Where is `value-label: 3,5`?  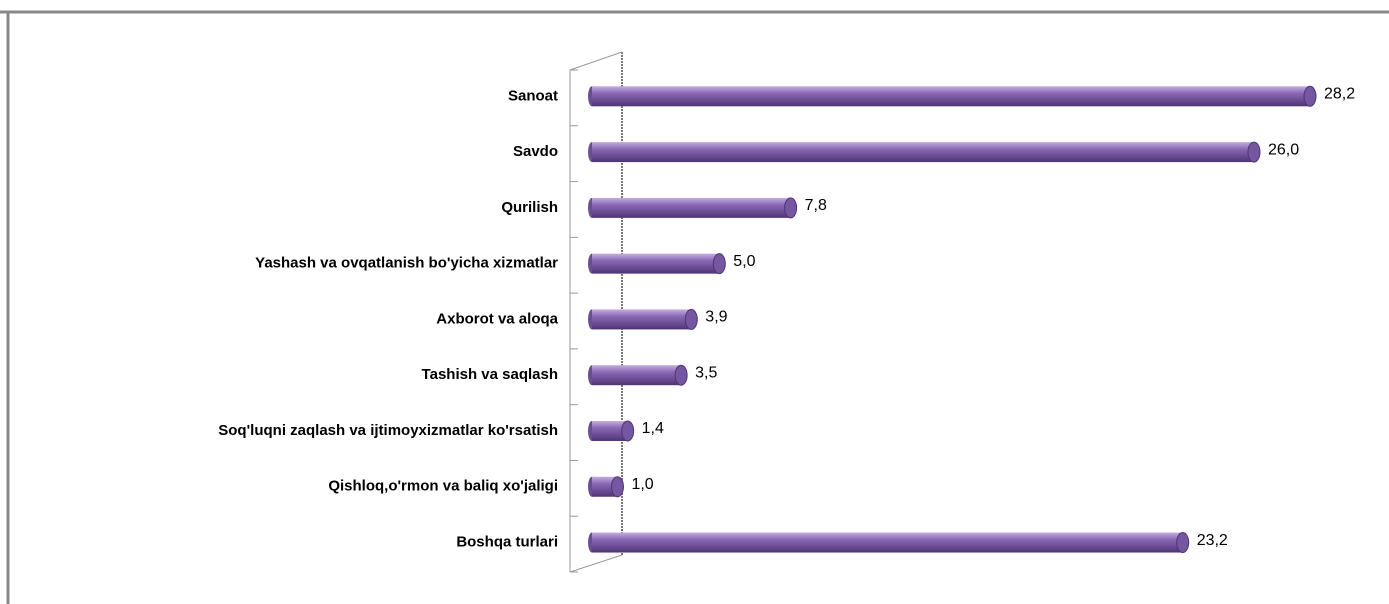
value-label: 3,5 is located at coordinates (706, 372).